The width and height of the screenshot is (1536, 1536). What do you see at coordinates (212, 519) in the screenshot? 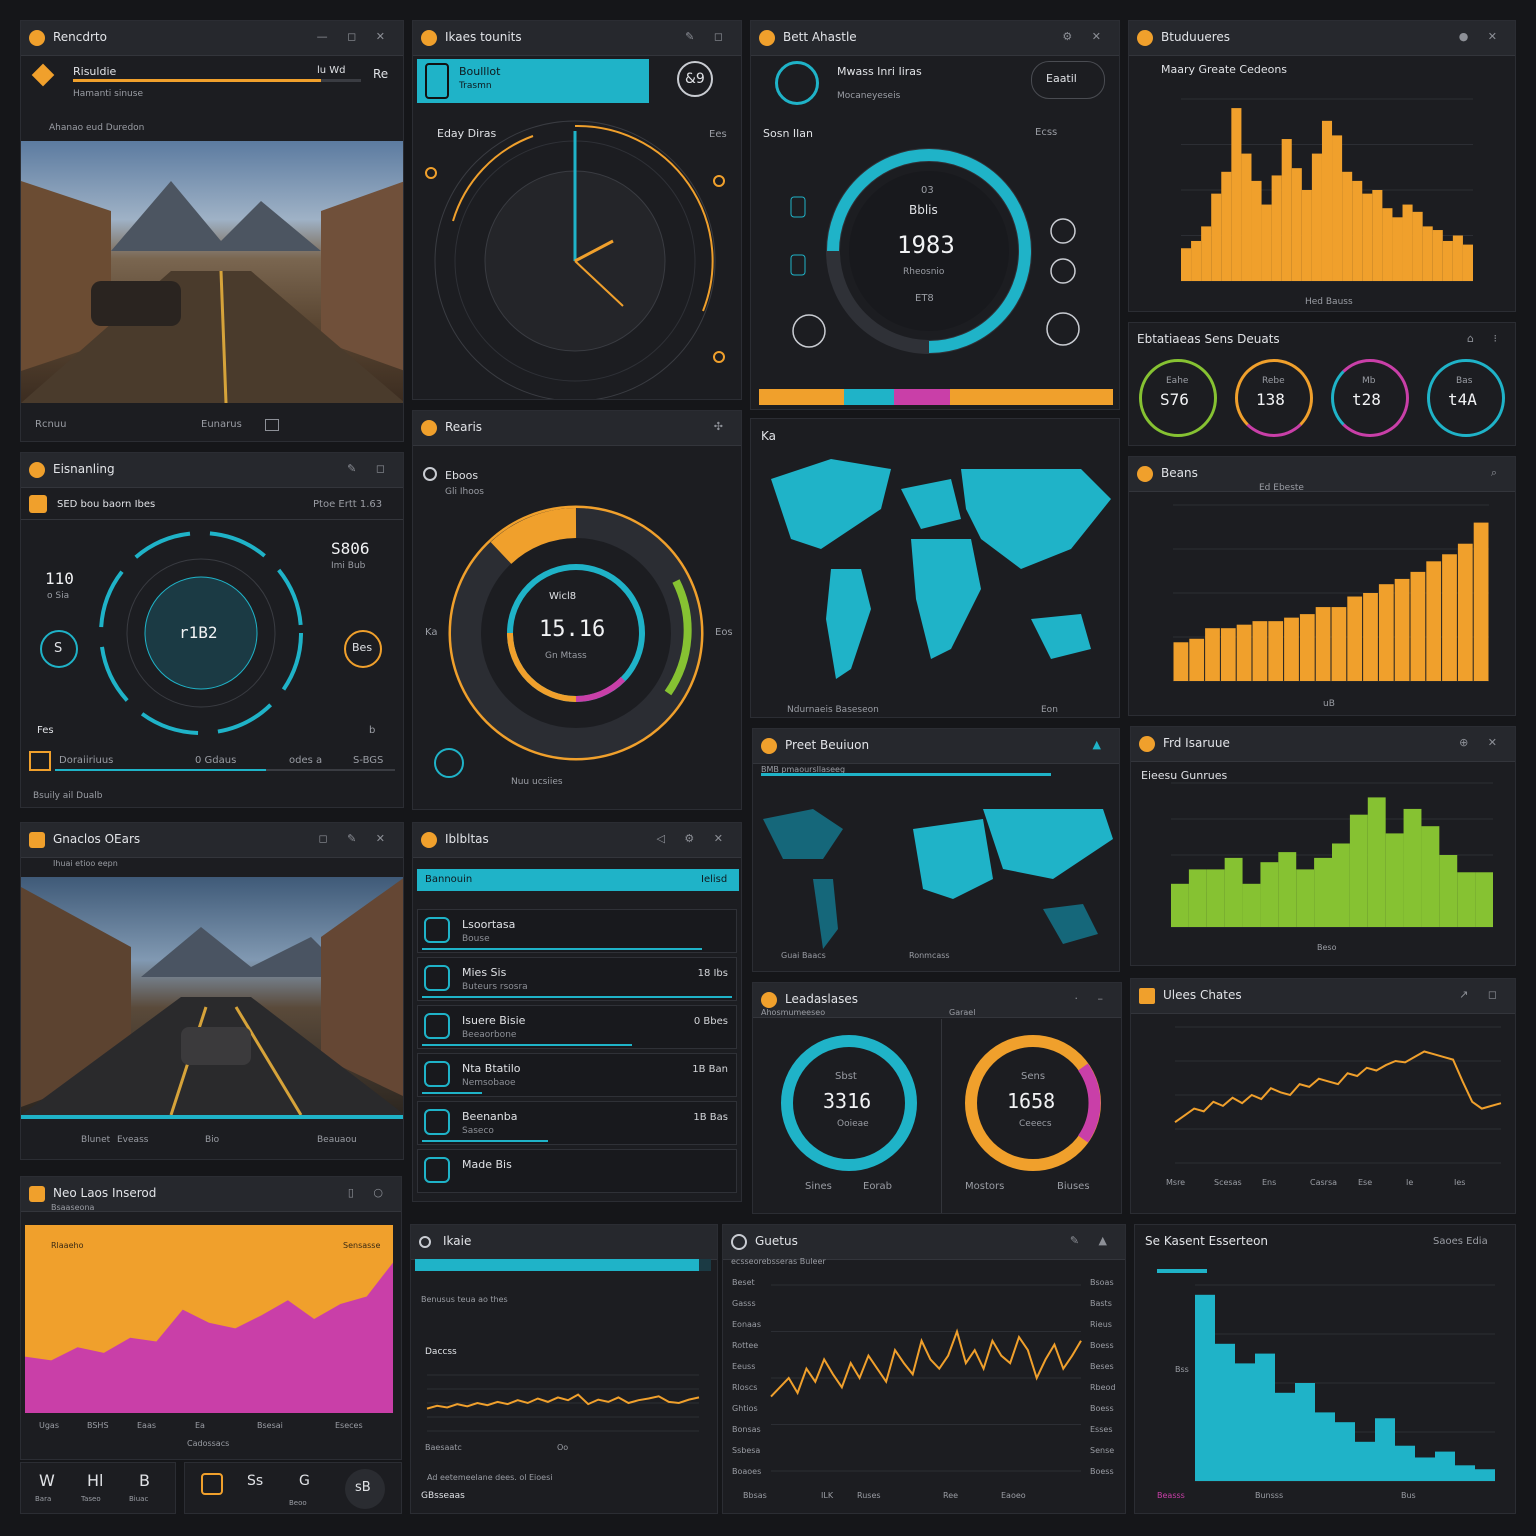
I see `divider` at bounding box center [212, 519].